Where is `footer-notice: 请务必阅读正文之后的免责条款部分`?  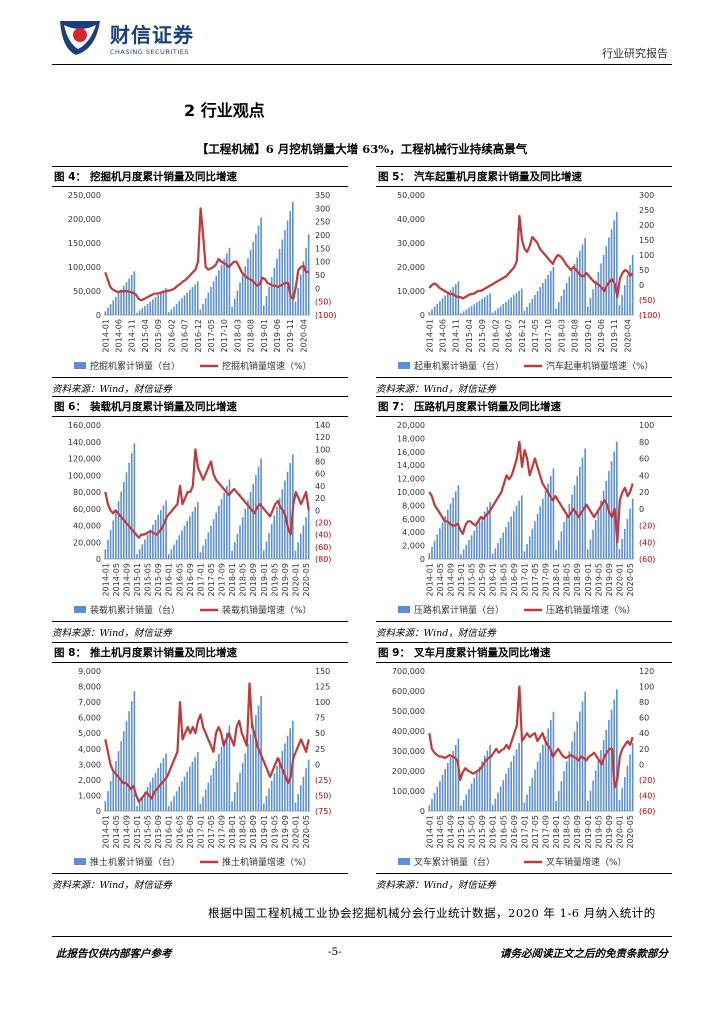
footer-notice: 请务必阅读正文之后的免责条款部分 is located at coordinates (584, 954).